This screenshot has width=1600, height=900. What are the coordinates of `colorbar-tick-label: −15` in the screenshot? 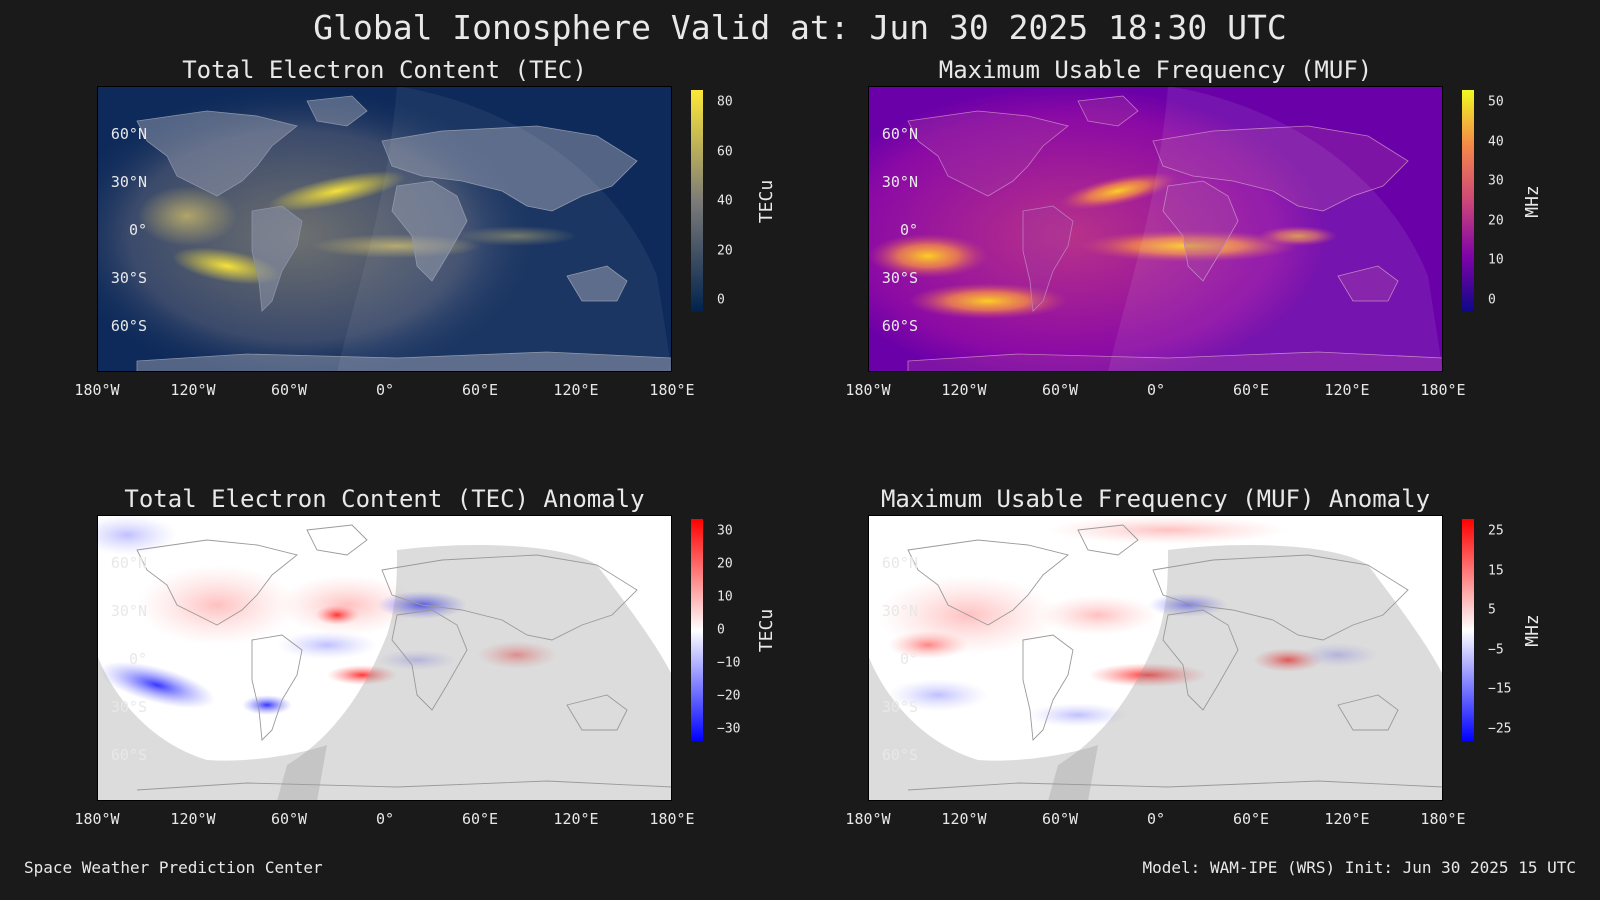 It's located at (1500, 689).